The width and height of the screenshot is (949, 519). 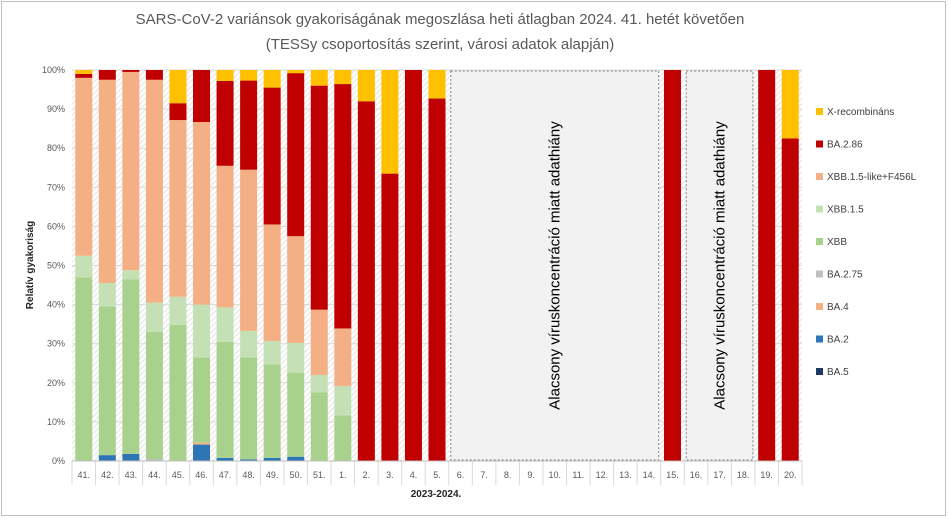 What do you see at coordinates (672, 475) in the screenshot?
I see `x-tick-label: 15.` at bounding box center [672, 475].